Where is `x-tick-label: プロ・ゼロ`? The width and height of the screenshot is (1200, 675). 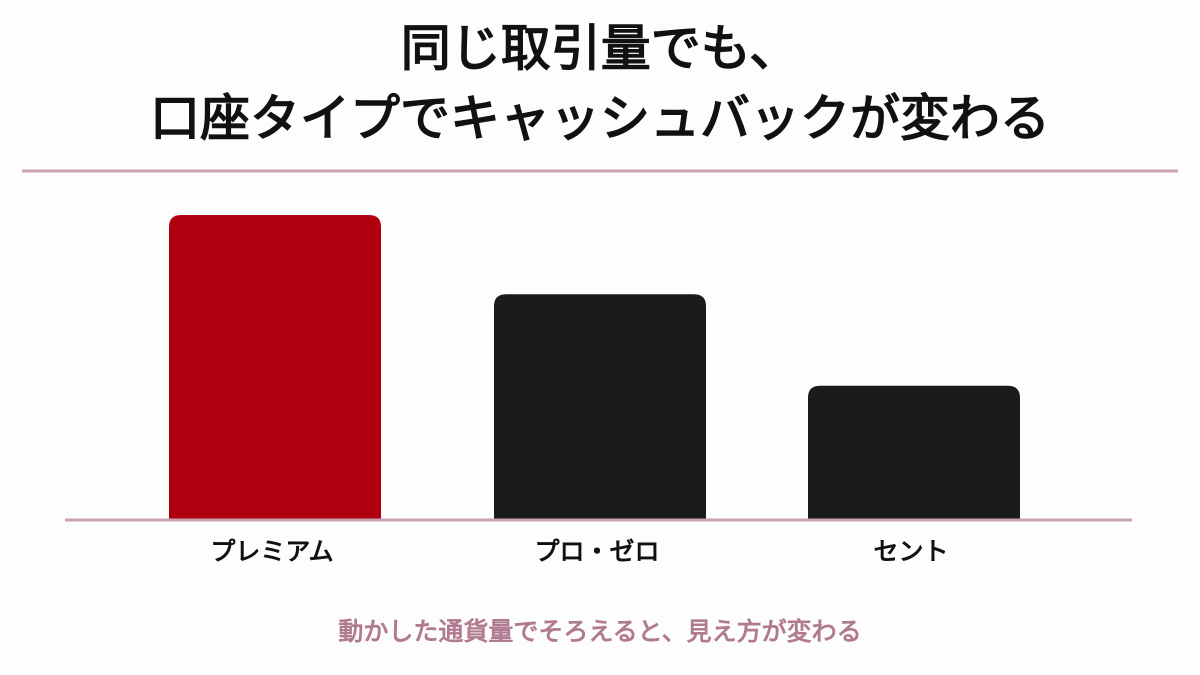
x-tick-label: プロ・ゼロ is located at coordinates (596, 551).